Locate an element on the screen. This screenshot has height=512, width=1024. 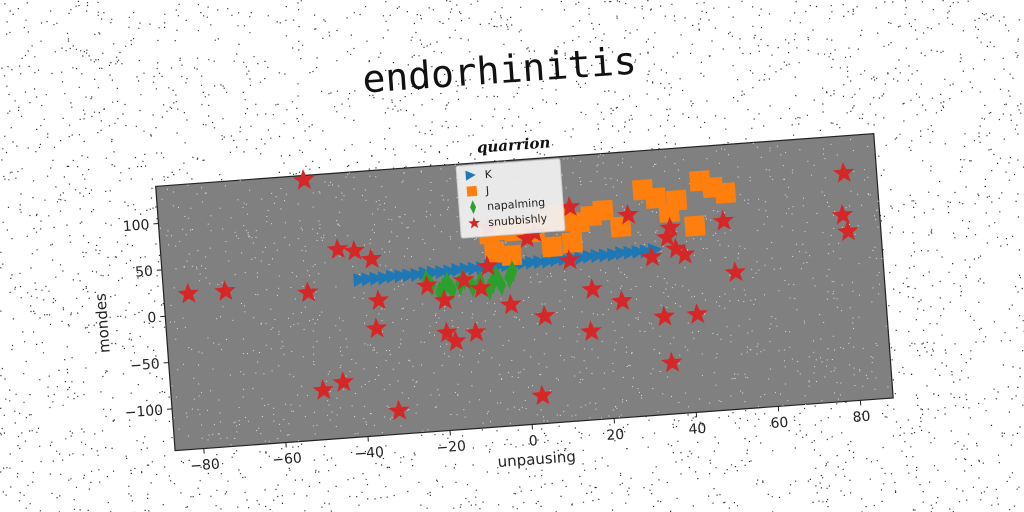
y-axis-label: mondes is located at coordinates (102, 322).